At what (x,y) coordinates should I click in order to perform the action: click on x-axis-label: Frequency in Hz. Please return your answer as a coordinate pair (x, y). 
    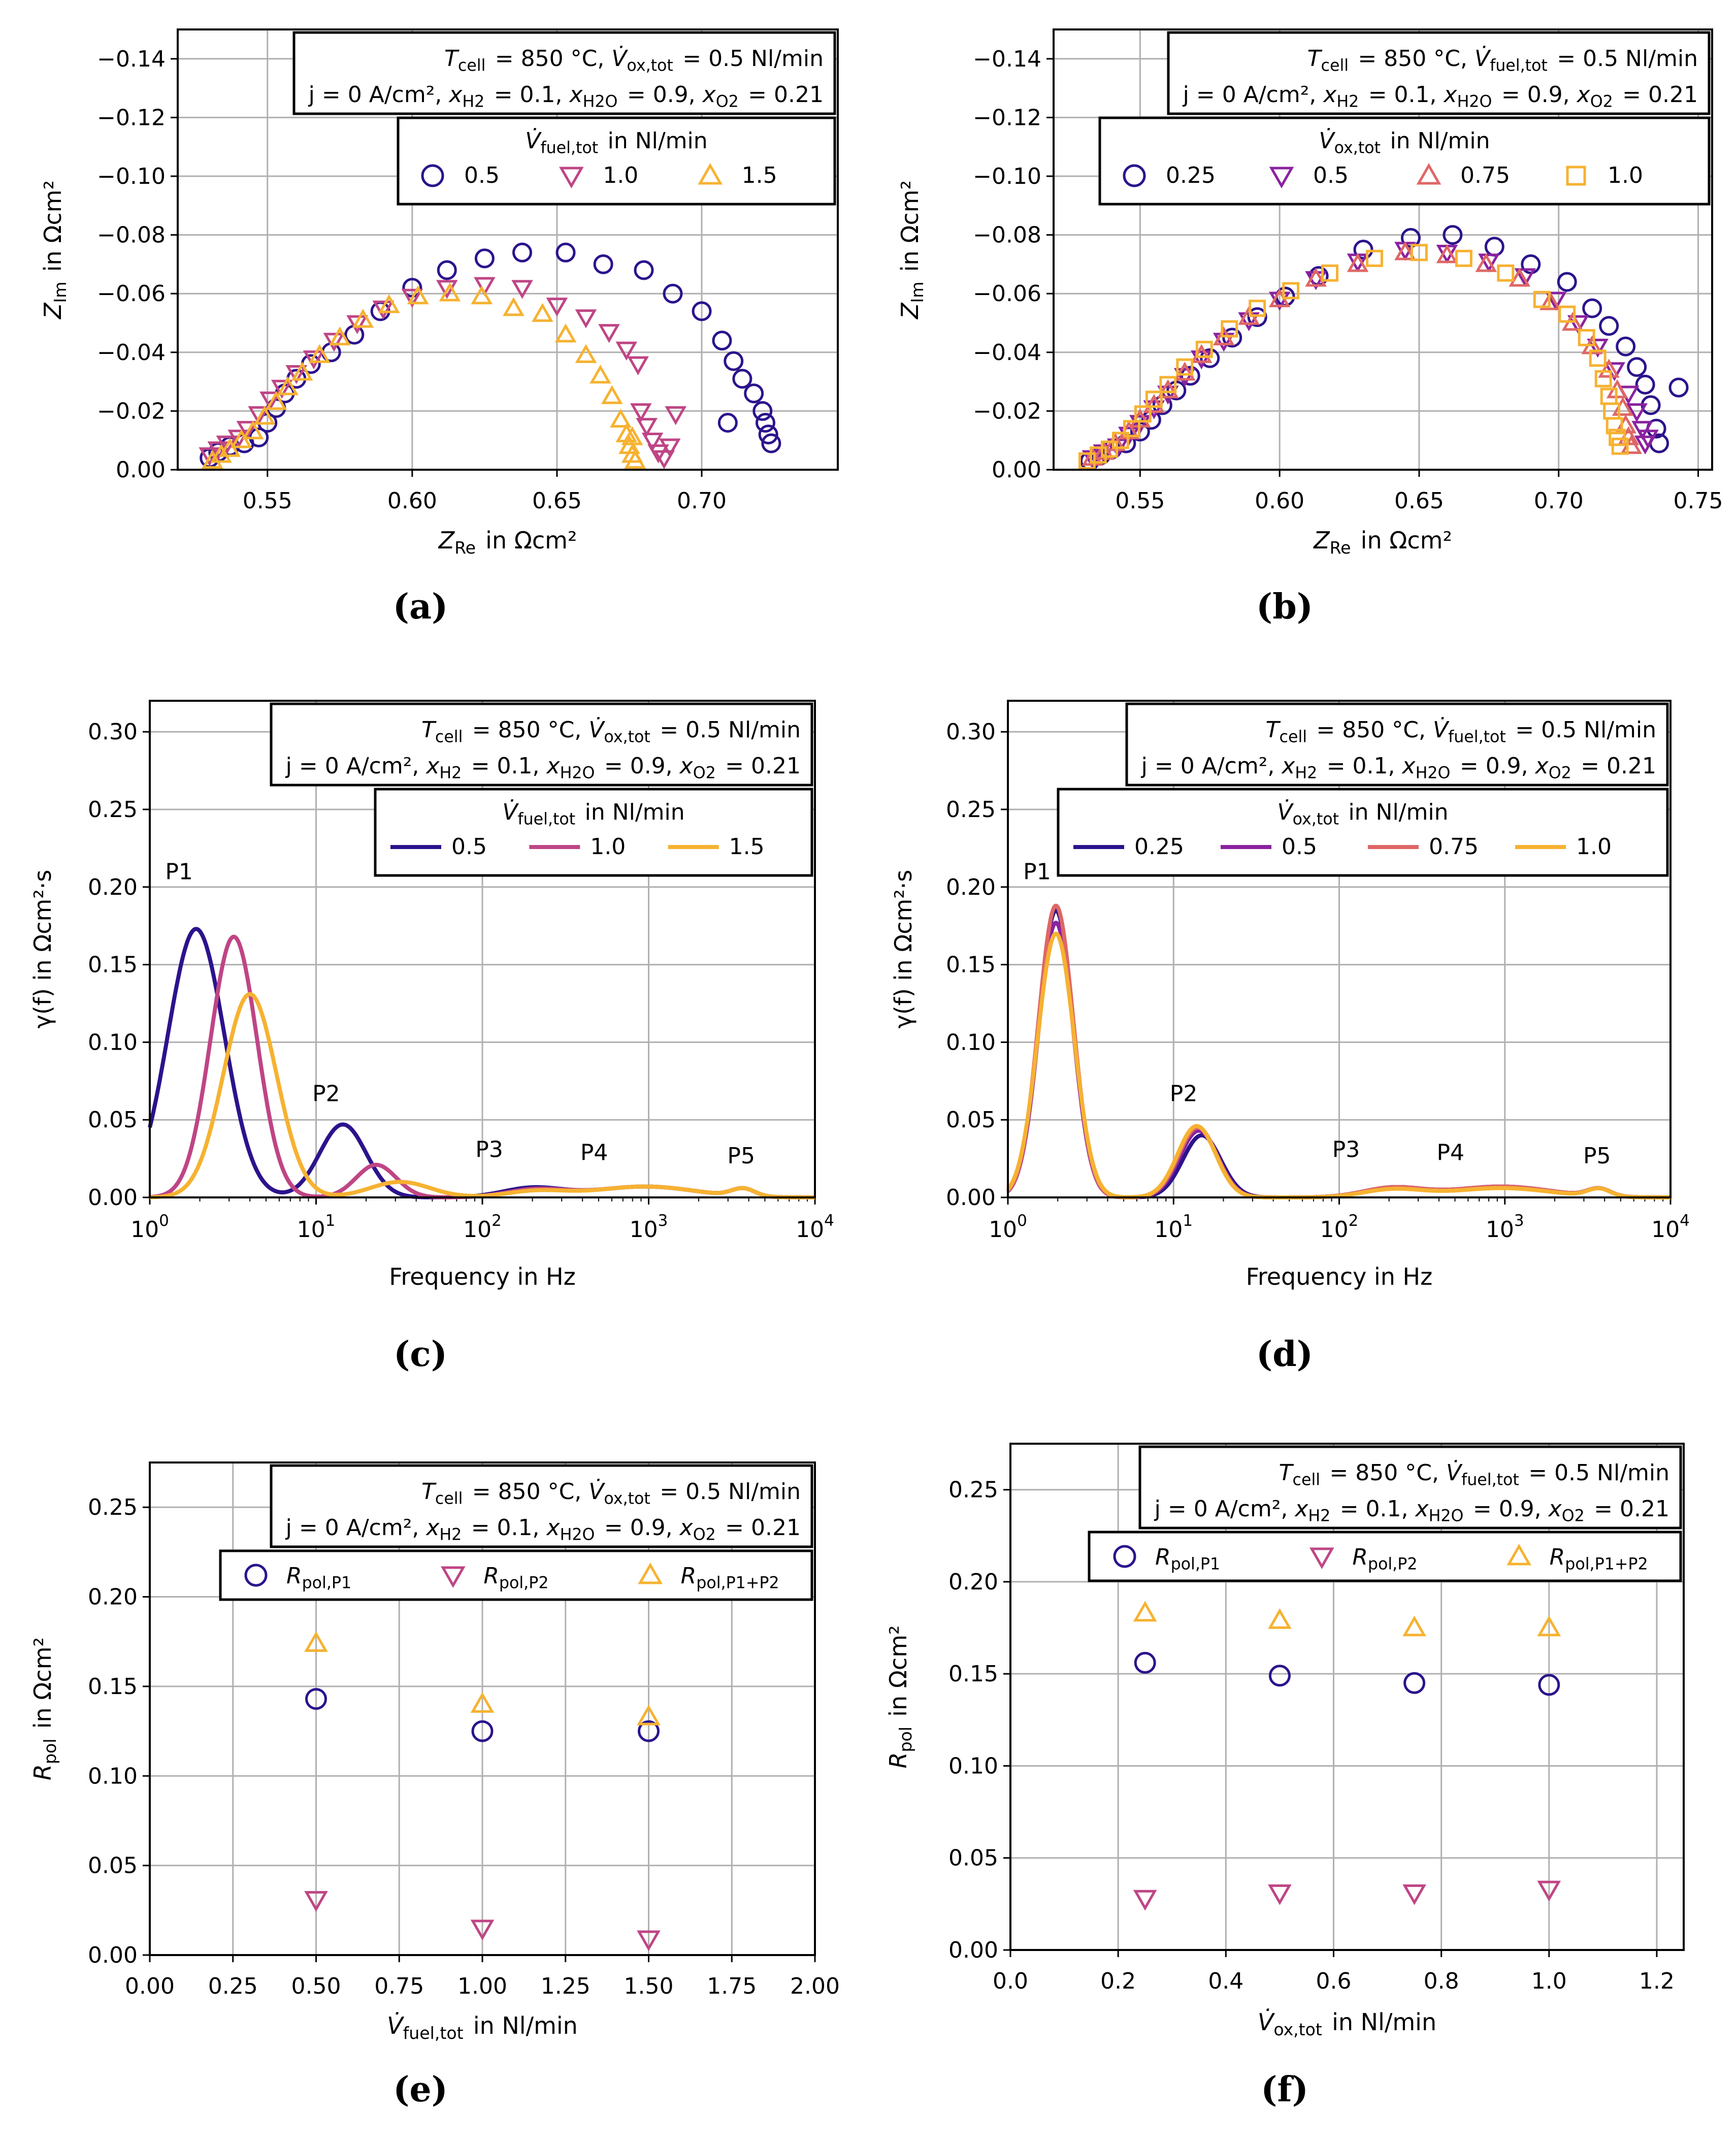
    Looking at the image, I should click on (482, 1276).